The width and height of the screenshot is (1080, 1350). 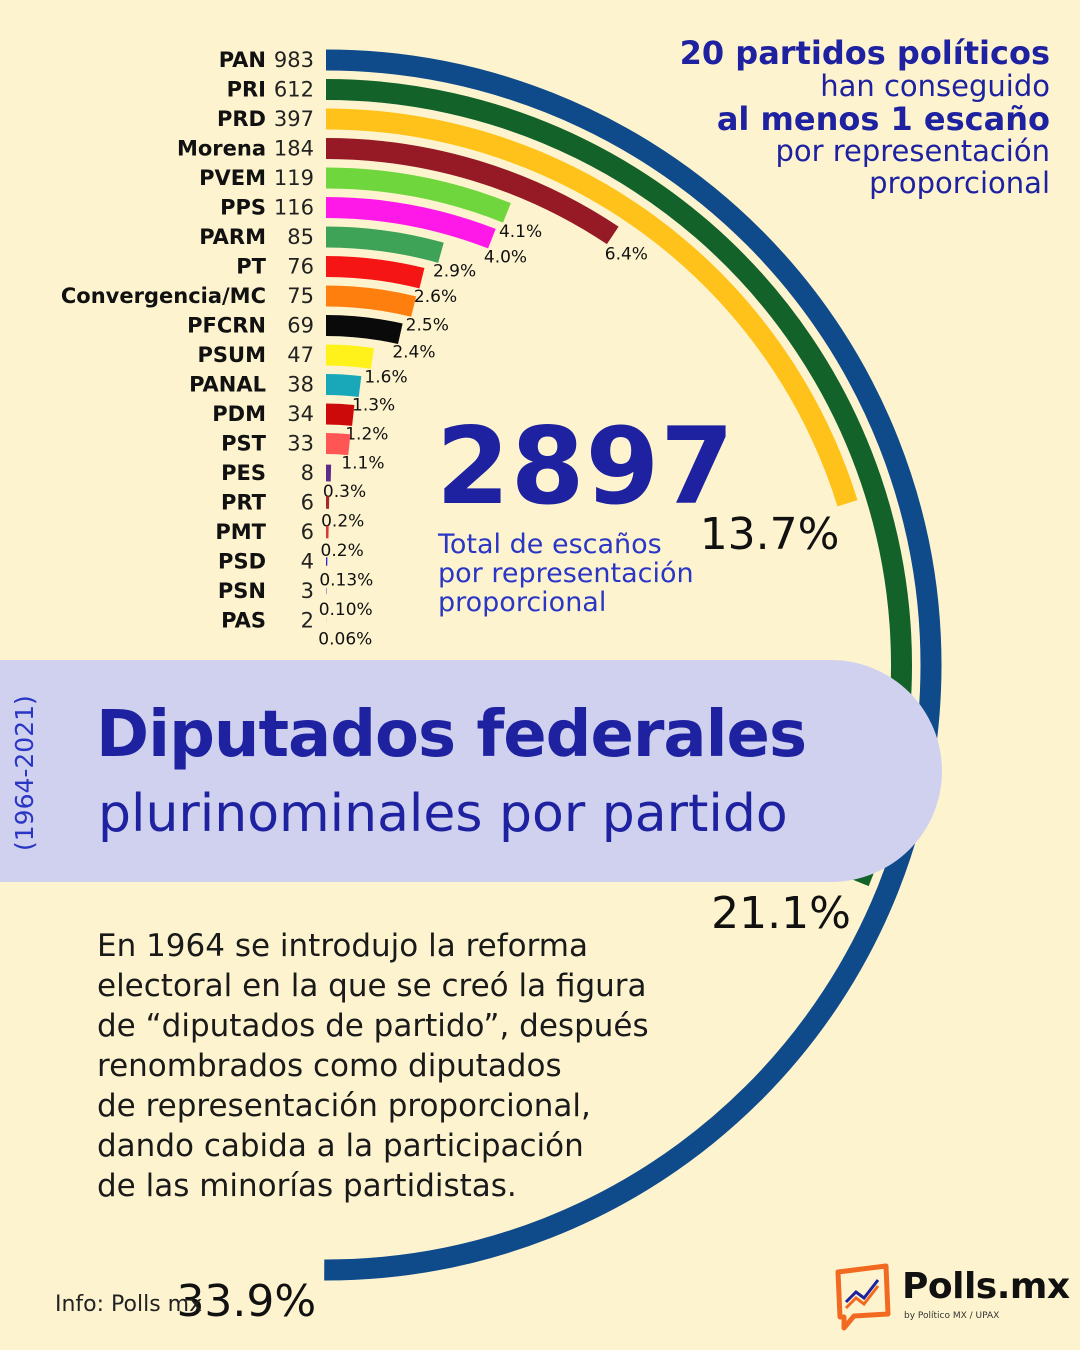 What do you see at coordinates (362, 464) in the screenshot?
I see `percent-label: 1.1%` at bounding box center [362, 464].